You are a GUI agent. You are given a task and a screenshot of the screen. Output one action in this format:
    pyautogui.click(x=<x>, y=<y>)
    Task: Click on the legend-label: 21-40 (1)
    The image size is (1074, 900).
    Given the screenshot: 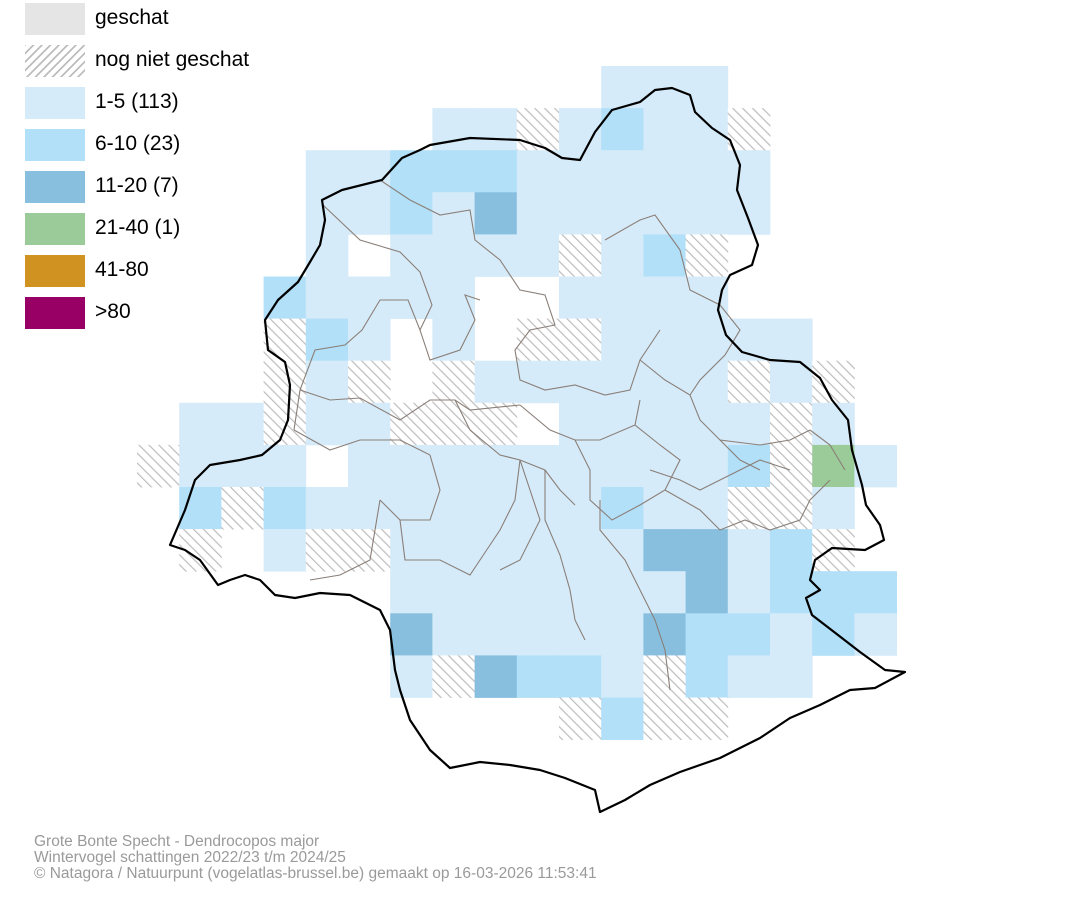 What is the action you would take?
    pyautogui.click(x=138, y=227)
    